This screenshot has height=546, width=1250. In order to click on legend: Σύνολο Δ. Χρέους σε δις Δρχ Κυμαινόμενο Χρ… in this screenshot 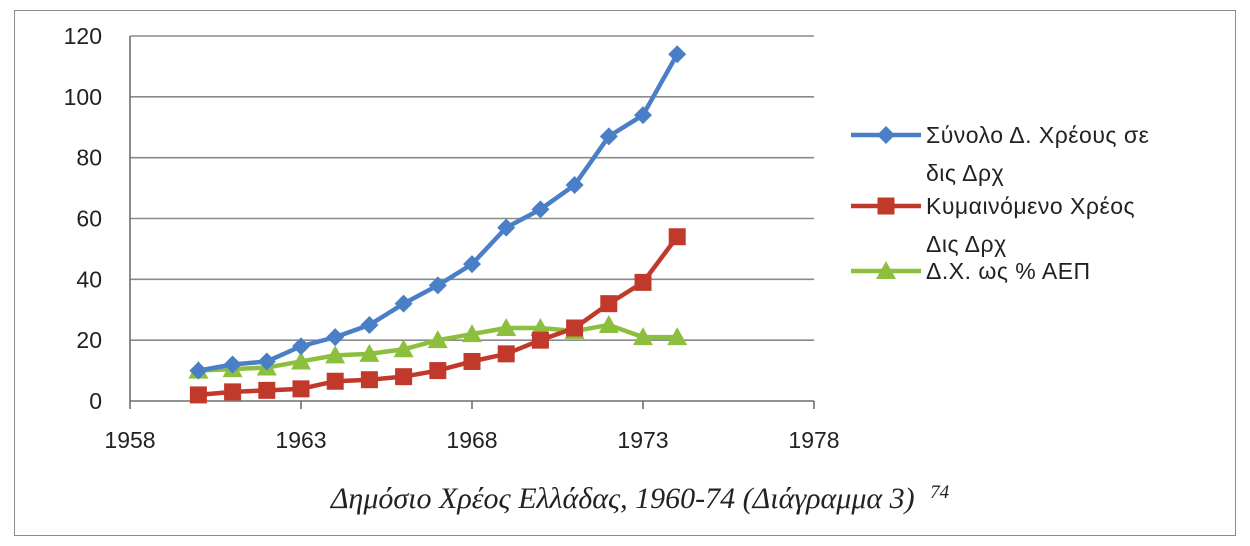, I will do `click(1000, 203)`.